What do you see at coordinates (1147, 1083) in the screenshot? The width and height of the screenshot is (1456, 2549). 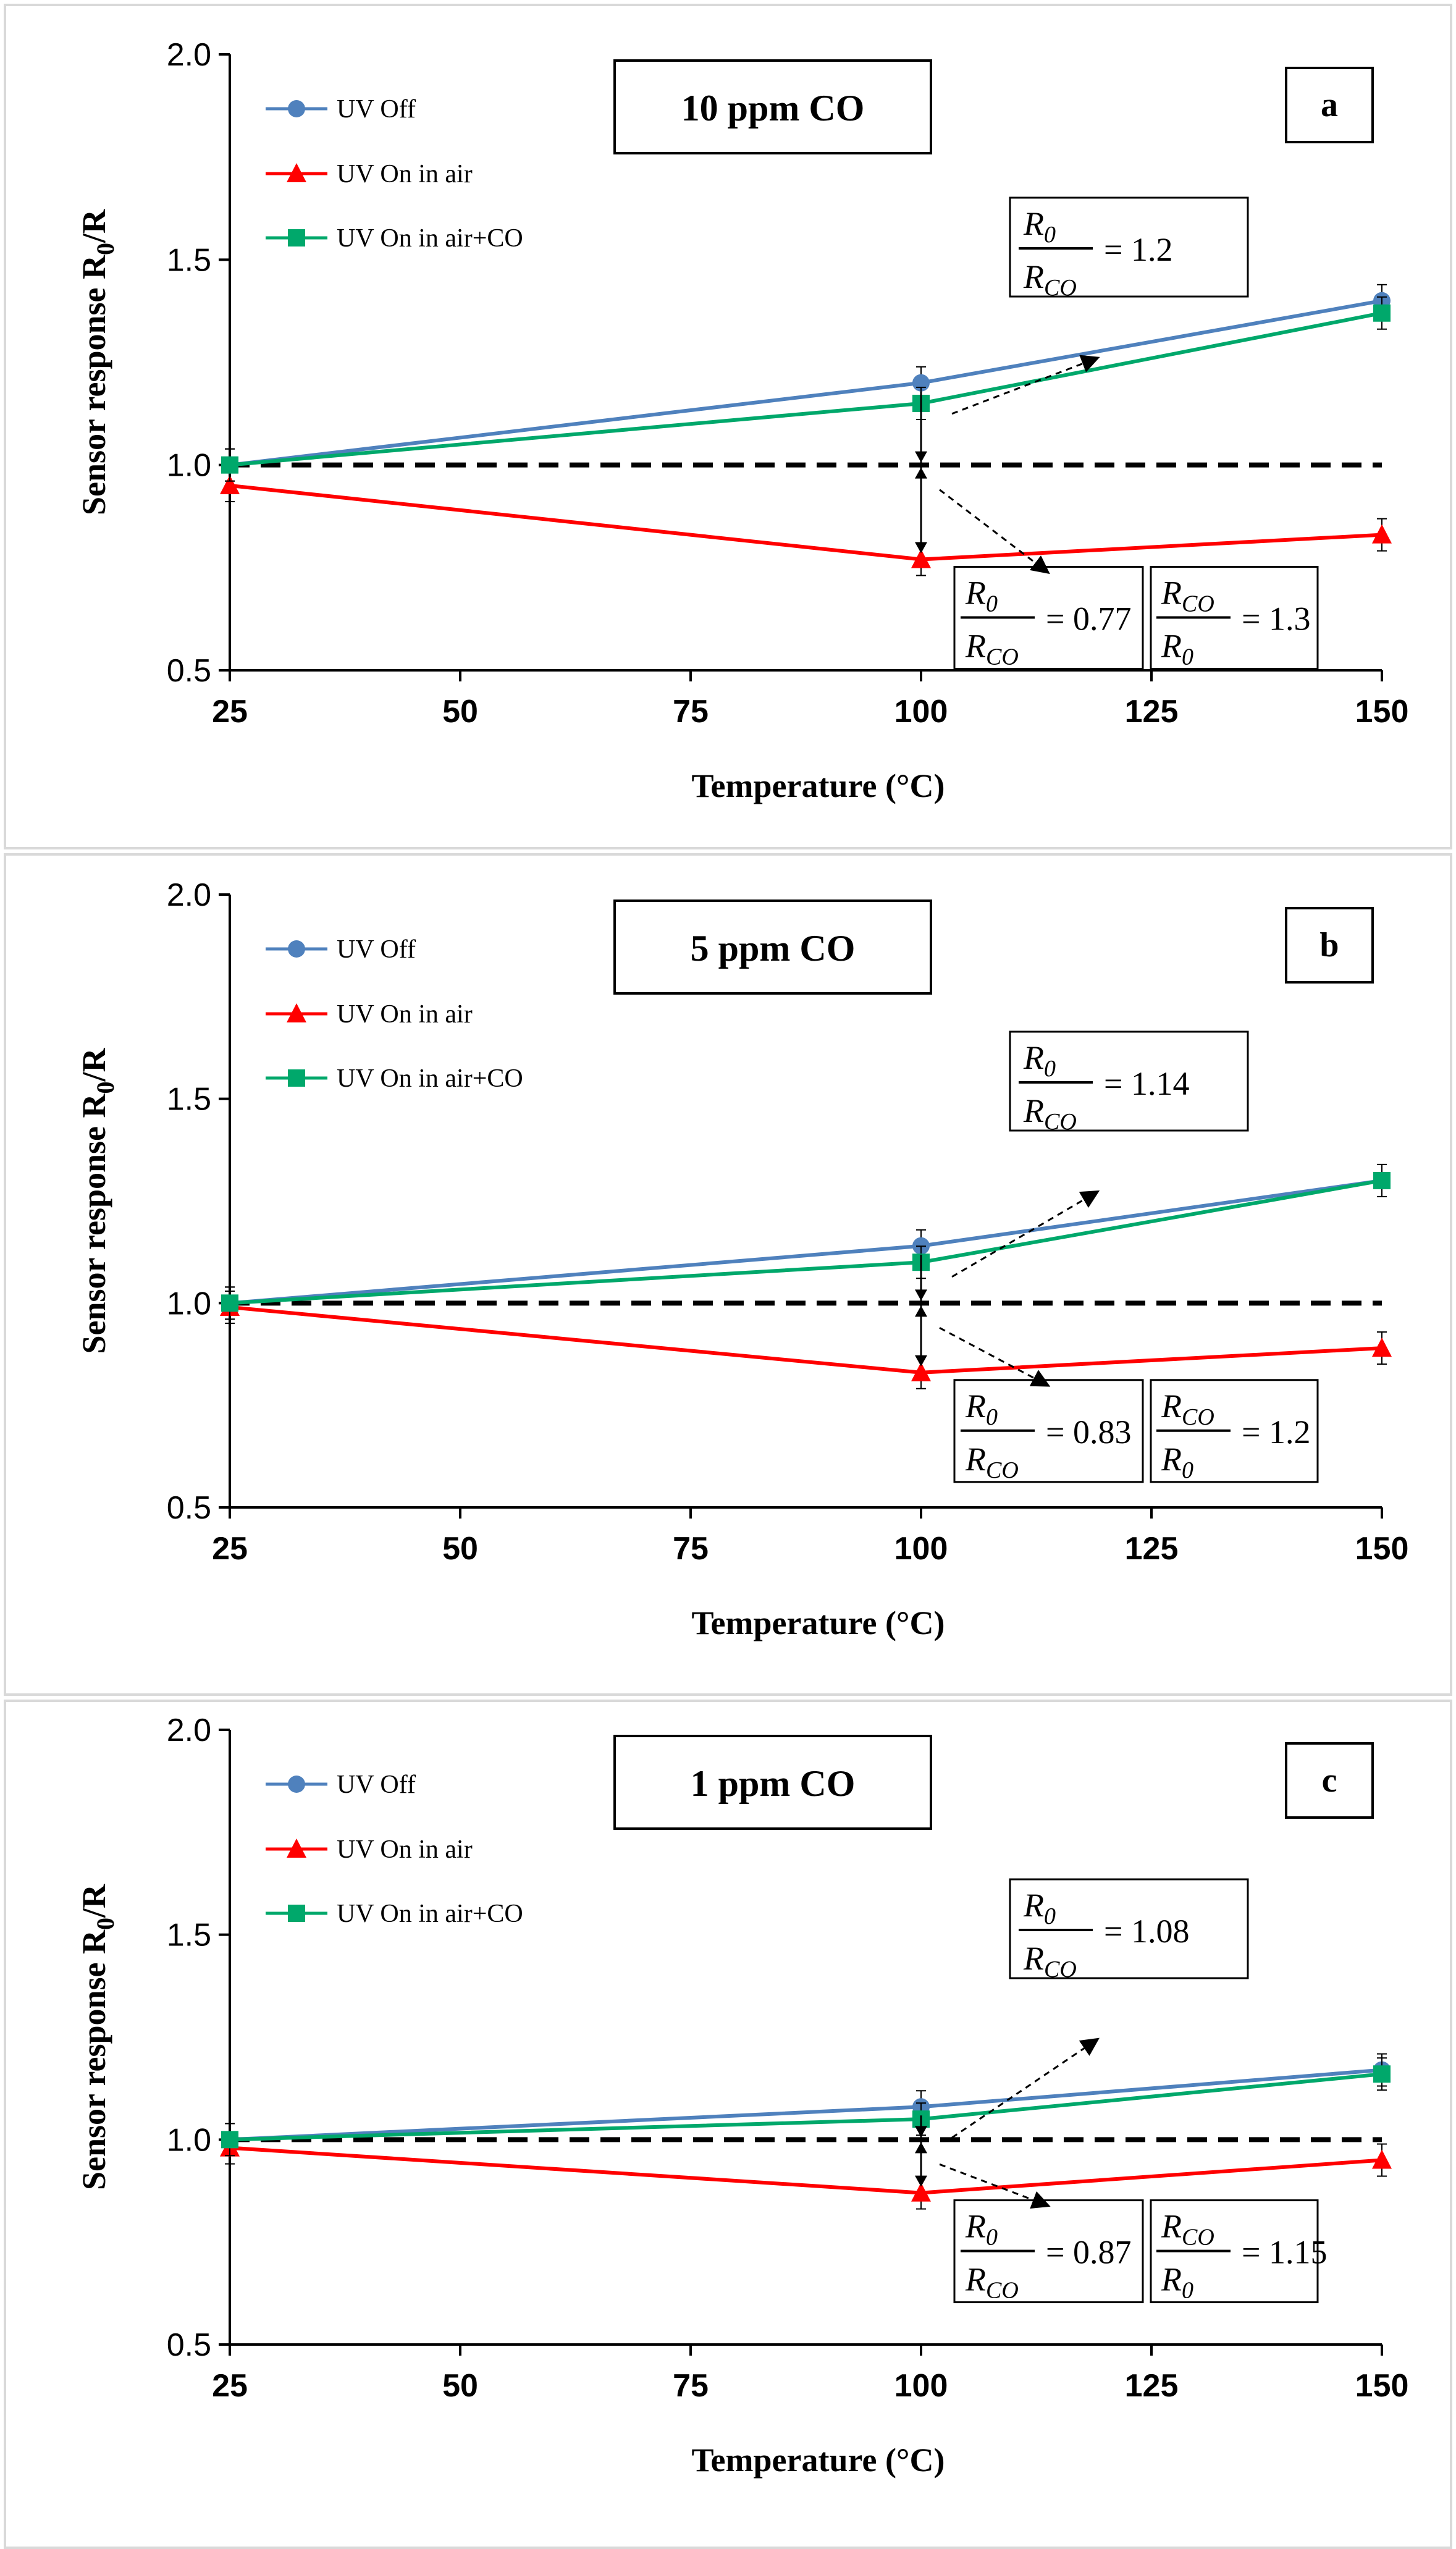 I see `fraction-value: = 1.14` at bounding box center [1147, 1083].